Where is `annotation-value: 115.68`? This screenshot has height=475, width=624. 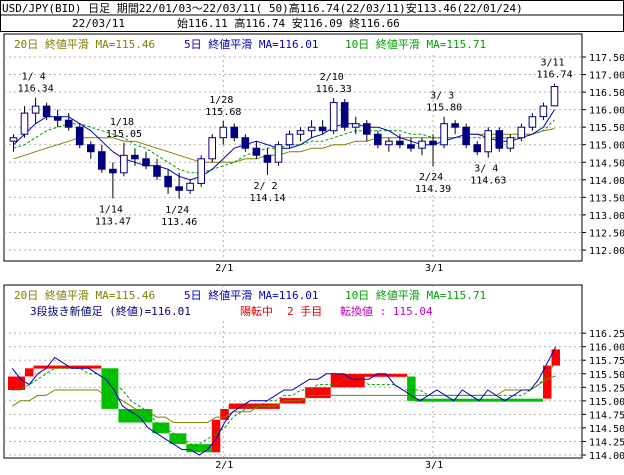 annotation-value: 115.68 is located at coordinates (223, 112).